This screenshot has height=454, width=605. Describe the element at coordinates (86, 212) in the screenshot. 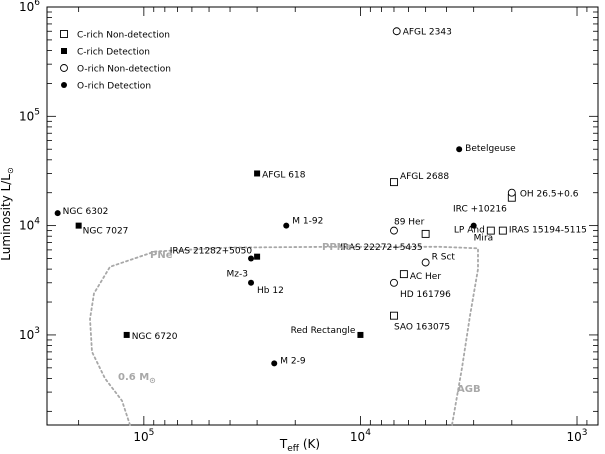

I see `data-point-label: NGC 6302` at that location.